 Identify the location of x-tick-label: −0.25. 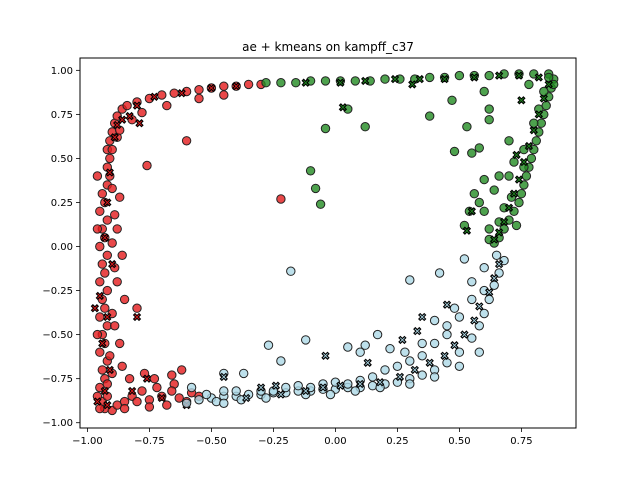
(273, 441).